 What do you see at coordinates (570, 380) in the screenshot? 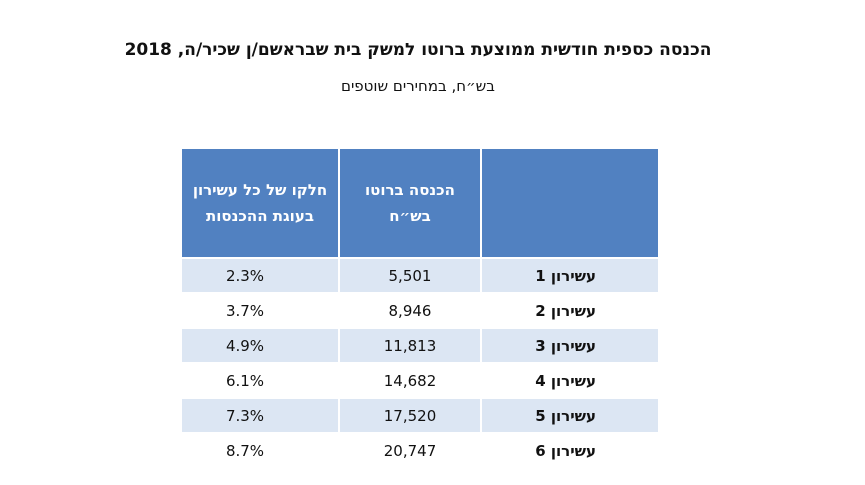
I see `table-cell: עשירון 4` at bounding box center [570, 380].